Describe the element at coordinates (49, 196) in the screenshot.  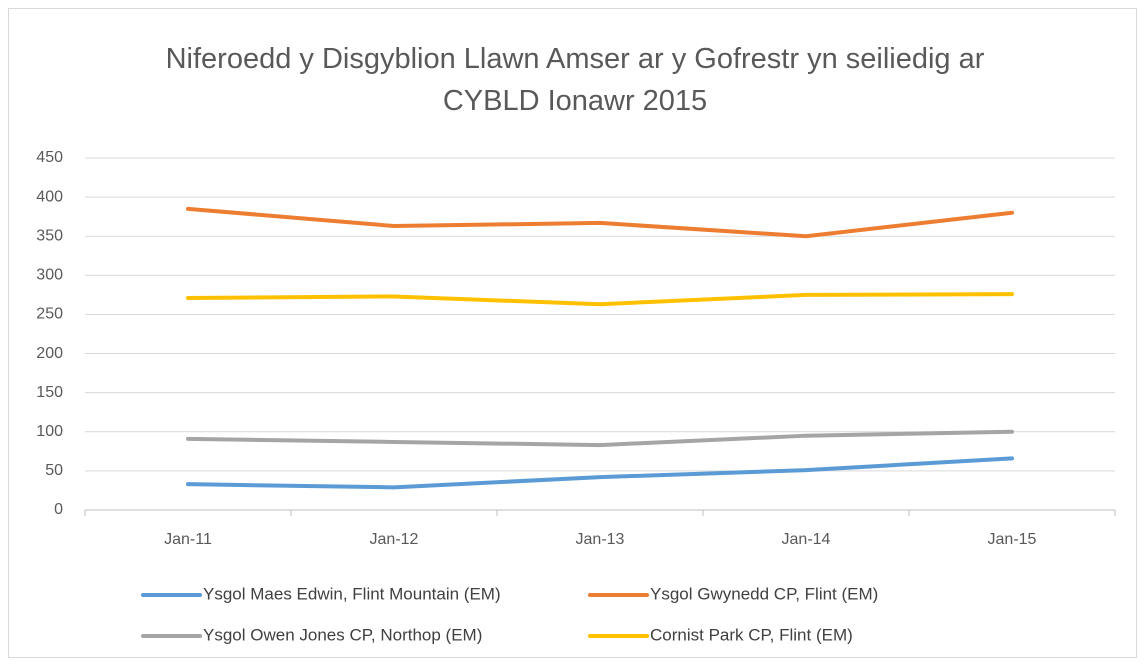
I see `y-tick-label: 400` at that location.